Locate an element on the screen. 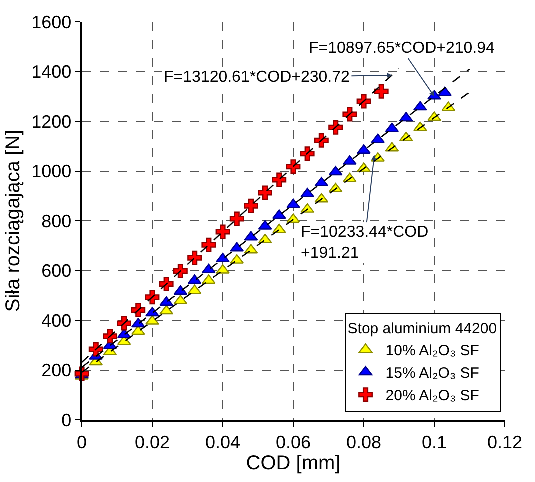 The height and width of the screenshot is (482, 535). y-tick-label: 1000 is located at coordinates (52, 172).